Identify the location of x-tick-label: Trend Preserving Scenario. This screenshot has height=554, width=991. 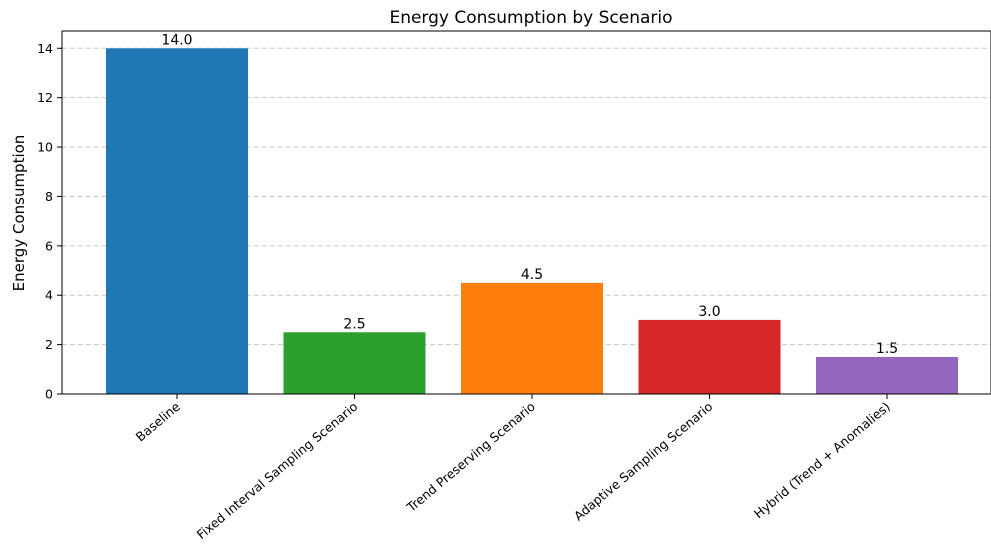
(470, 457).